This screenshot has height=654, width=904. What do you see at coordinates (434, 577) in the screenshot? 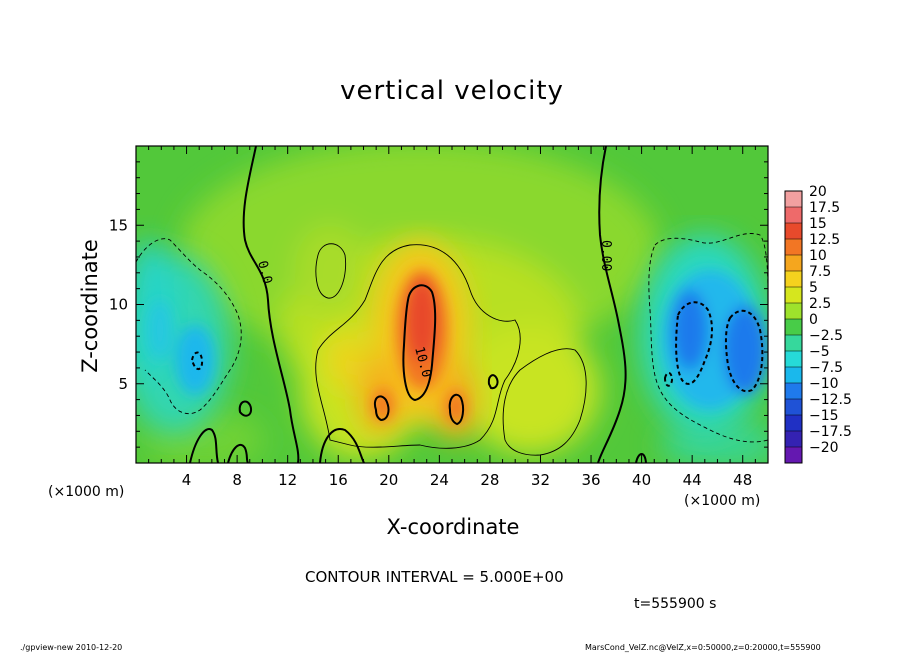
I see `contour-interval-text: CONTOUR INTERVAL = 5.000E+00` at bounding box center [434, 577].